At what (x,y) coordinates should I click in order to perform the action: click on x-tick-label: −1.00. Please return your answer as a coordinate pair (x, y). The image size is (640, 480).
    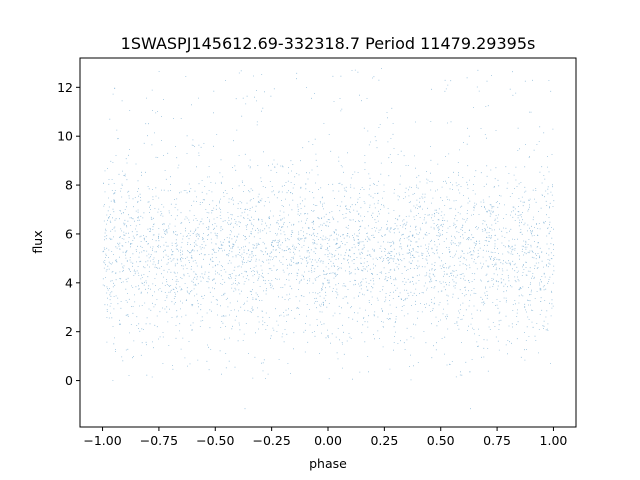
    Looking at the image, I should click on (102, 440).